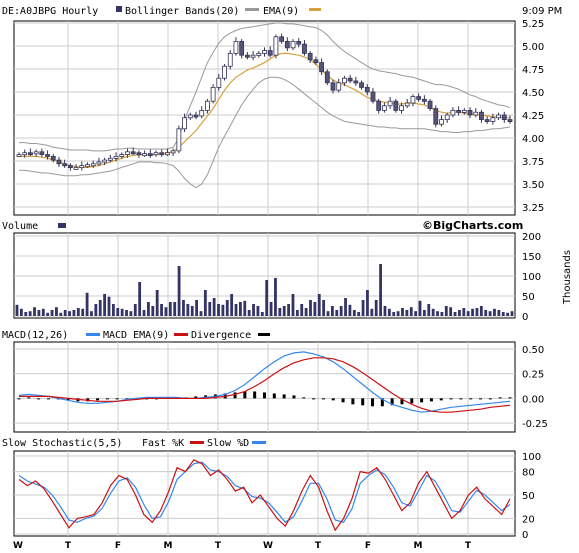 The image size is (579, 553). What do you see at coordinates (18, 546) in the screenshot?
I see `x-tick-label: W` at bounding box center [18, 546].